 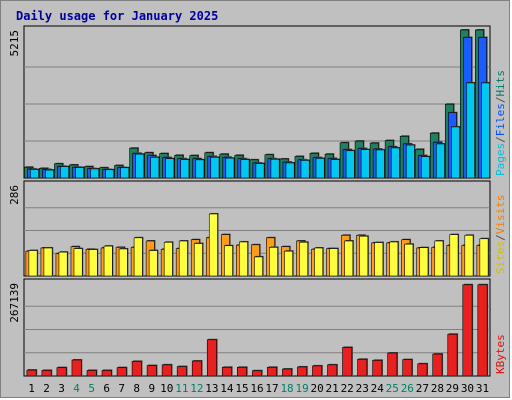 I want to click on panel-middle-bars, so click(x=257, y=244).